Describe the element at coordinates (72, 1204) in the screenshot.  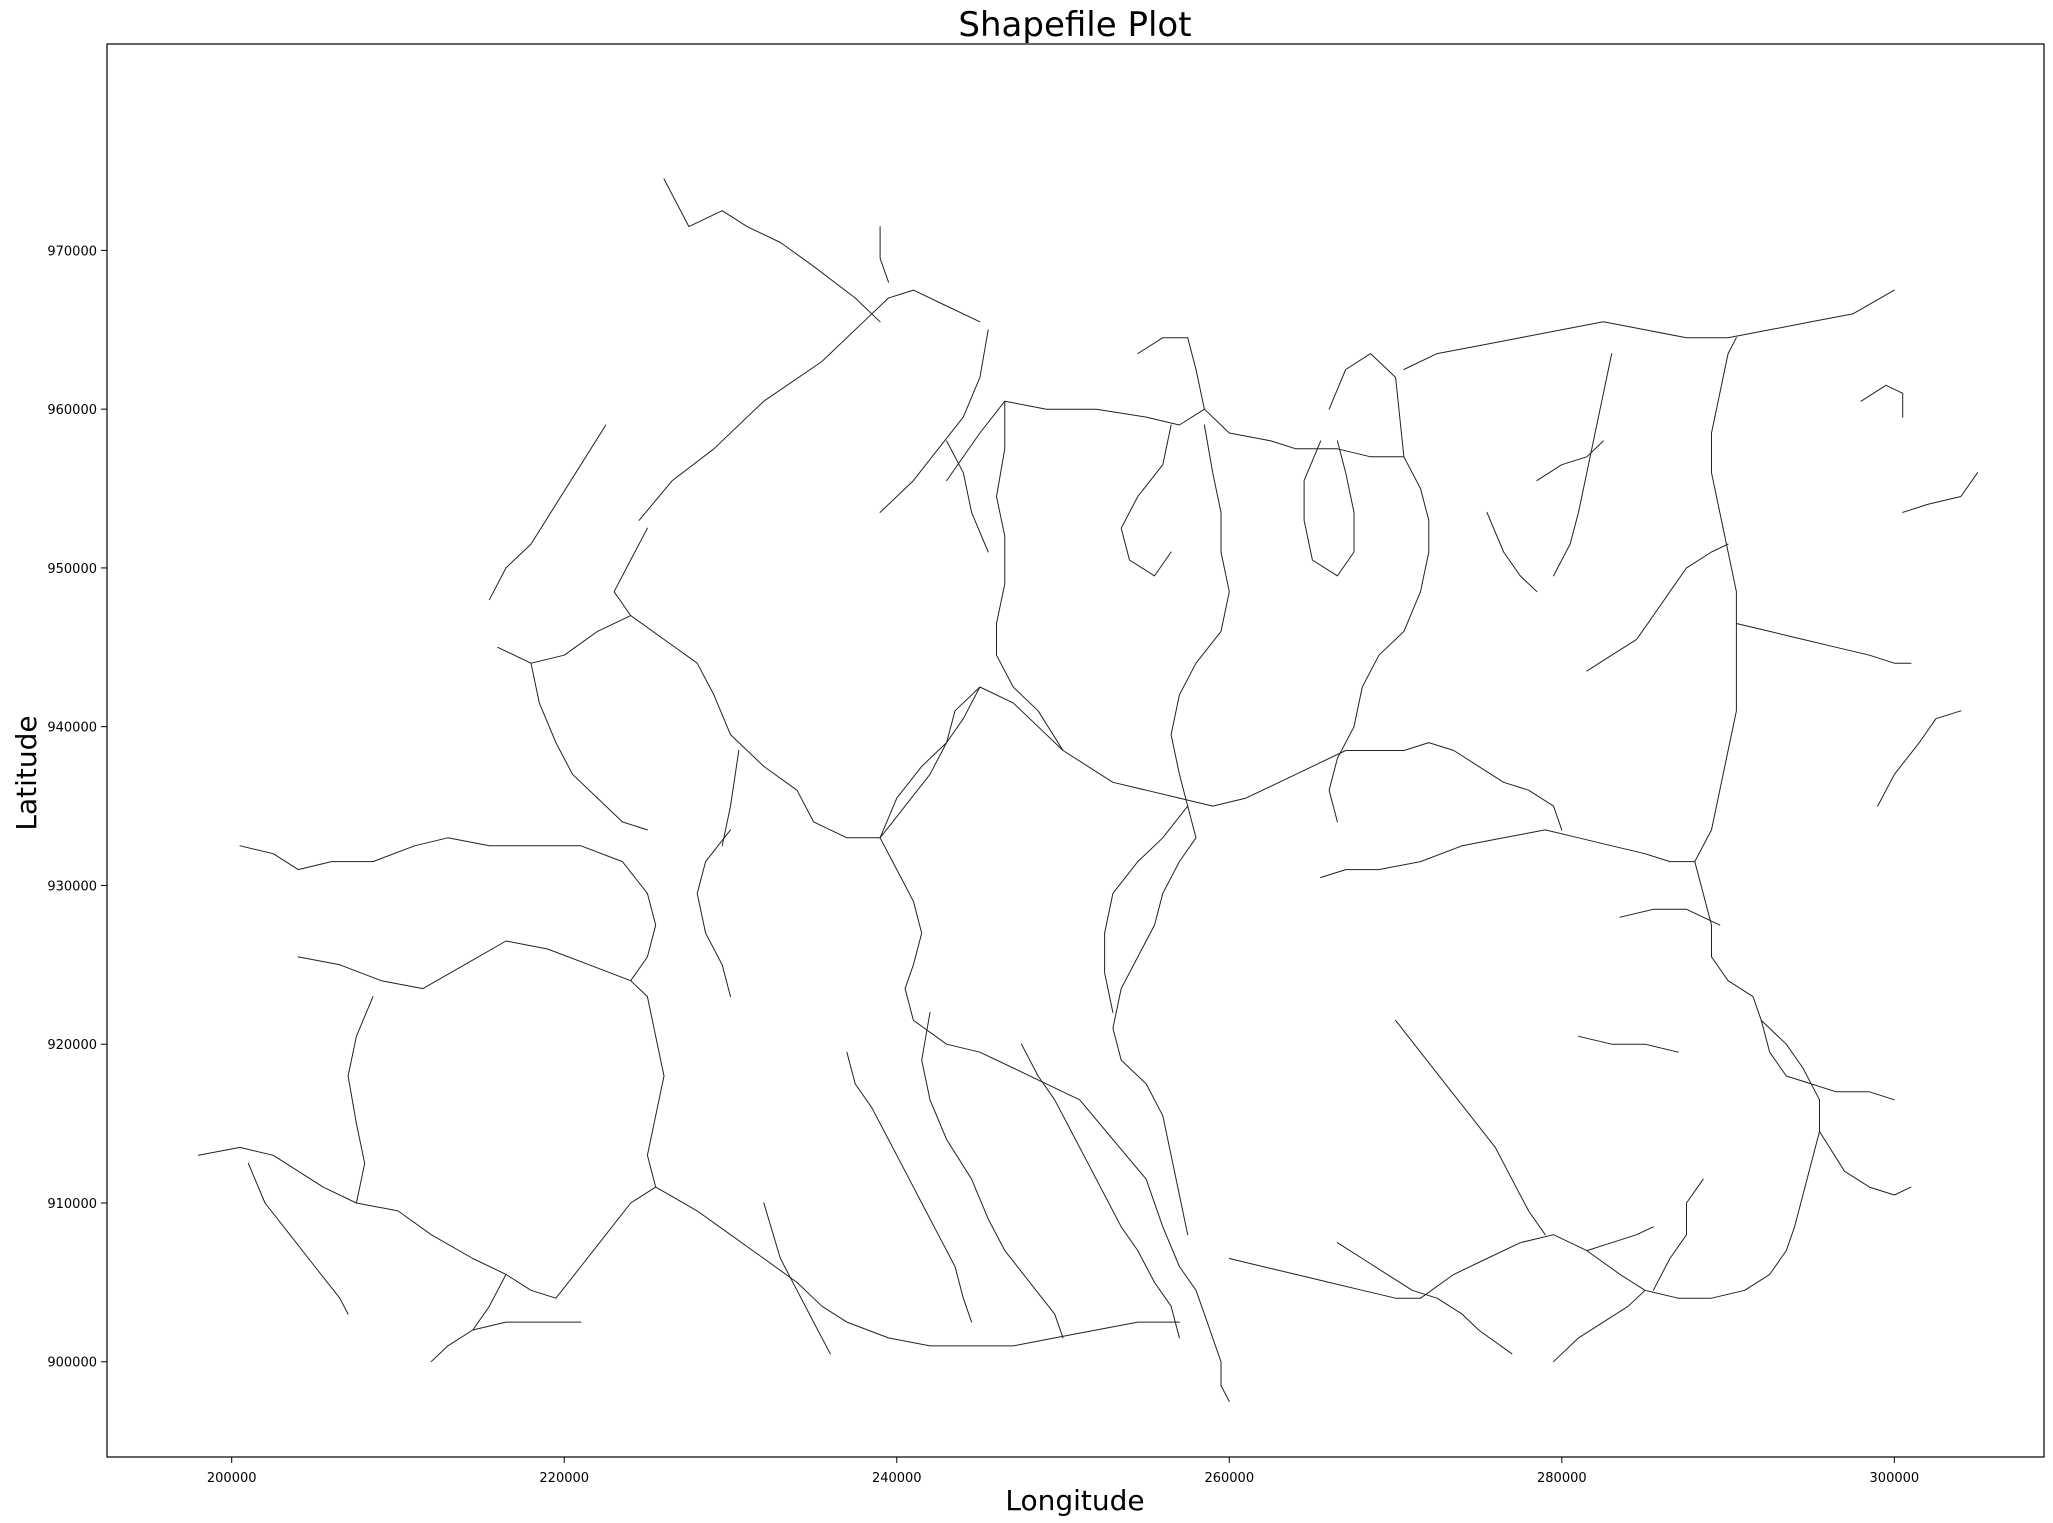
I see `y-tick-label: 910000` at that location.